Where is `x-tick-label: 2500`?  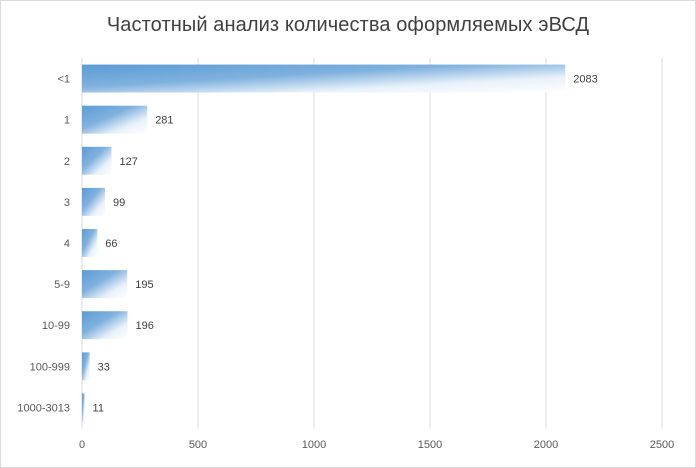
x-tick-label: 2500 is located at coordinates (662, 445).